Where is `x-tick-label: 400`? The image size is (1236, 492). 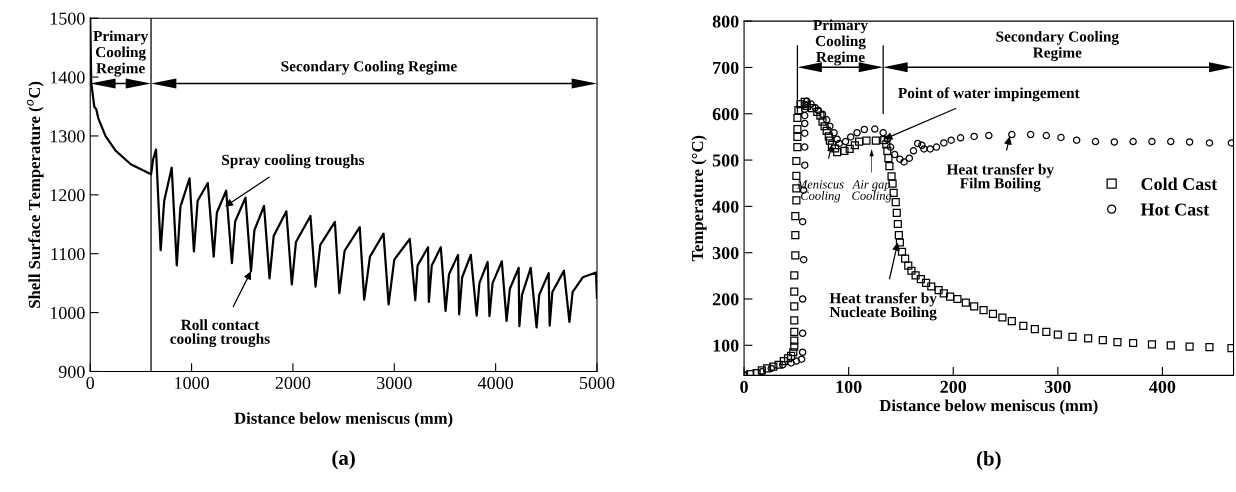
x-tick-label: 400 is located at coordinates (1162, 386).